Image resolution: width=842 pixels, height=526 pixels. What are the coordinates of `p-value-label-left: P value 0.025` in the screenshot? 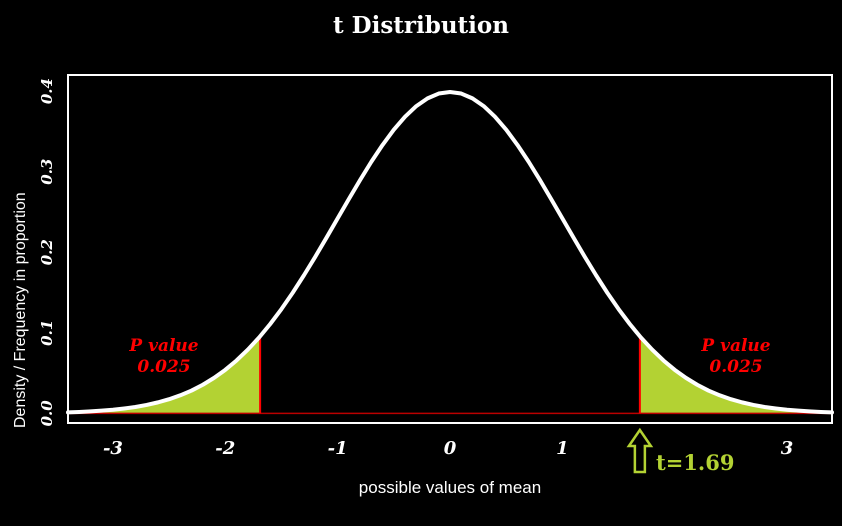 It's located at (164, 357).